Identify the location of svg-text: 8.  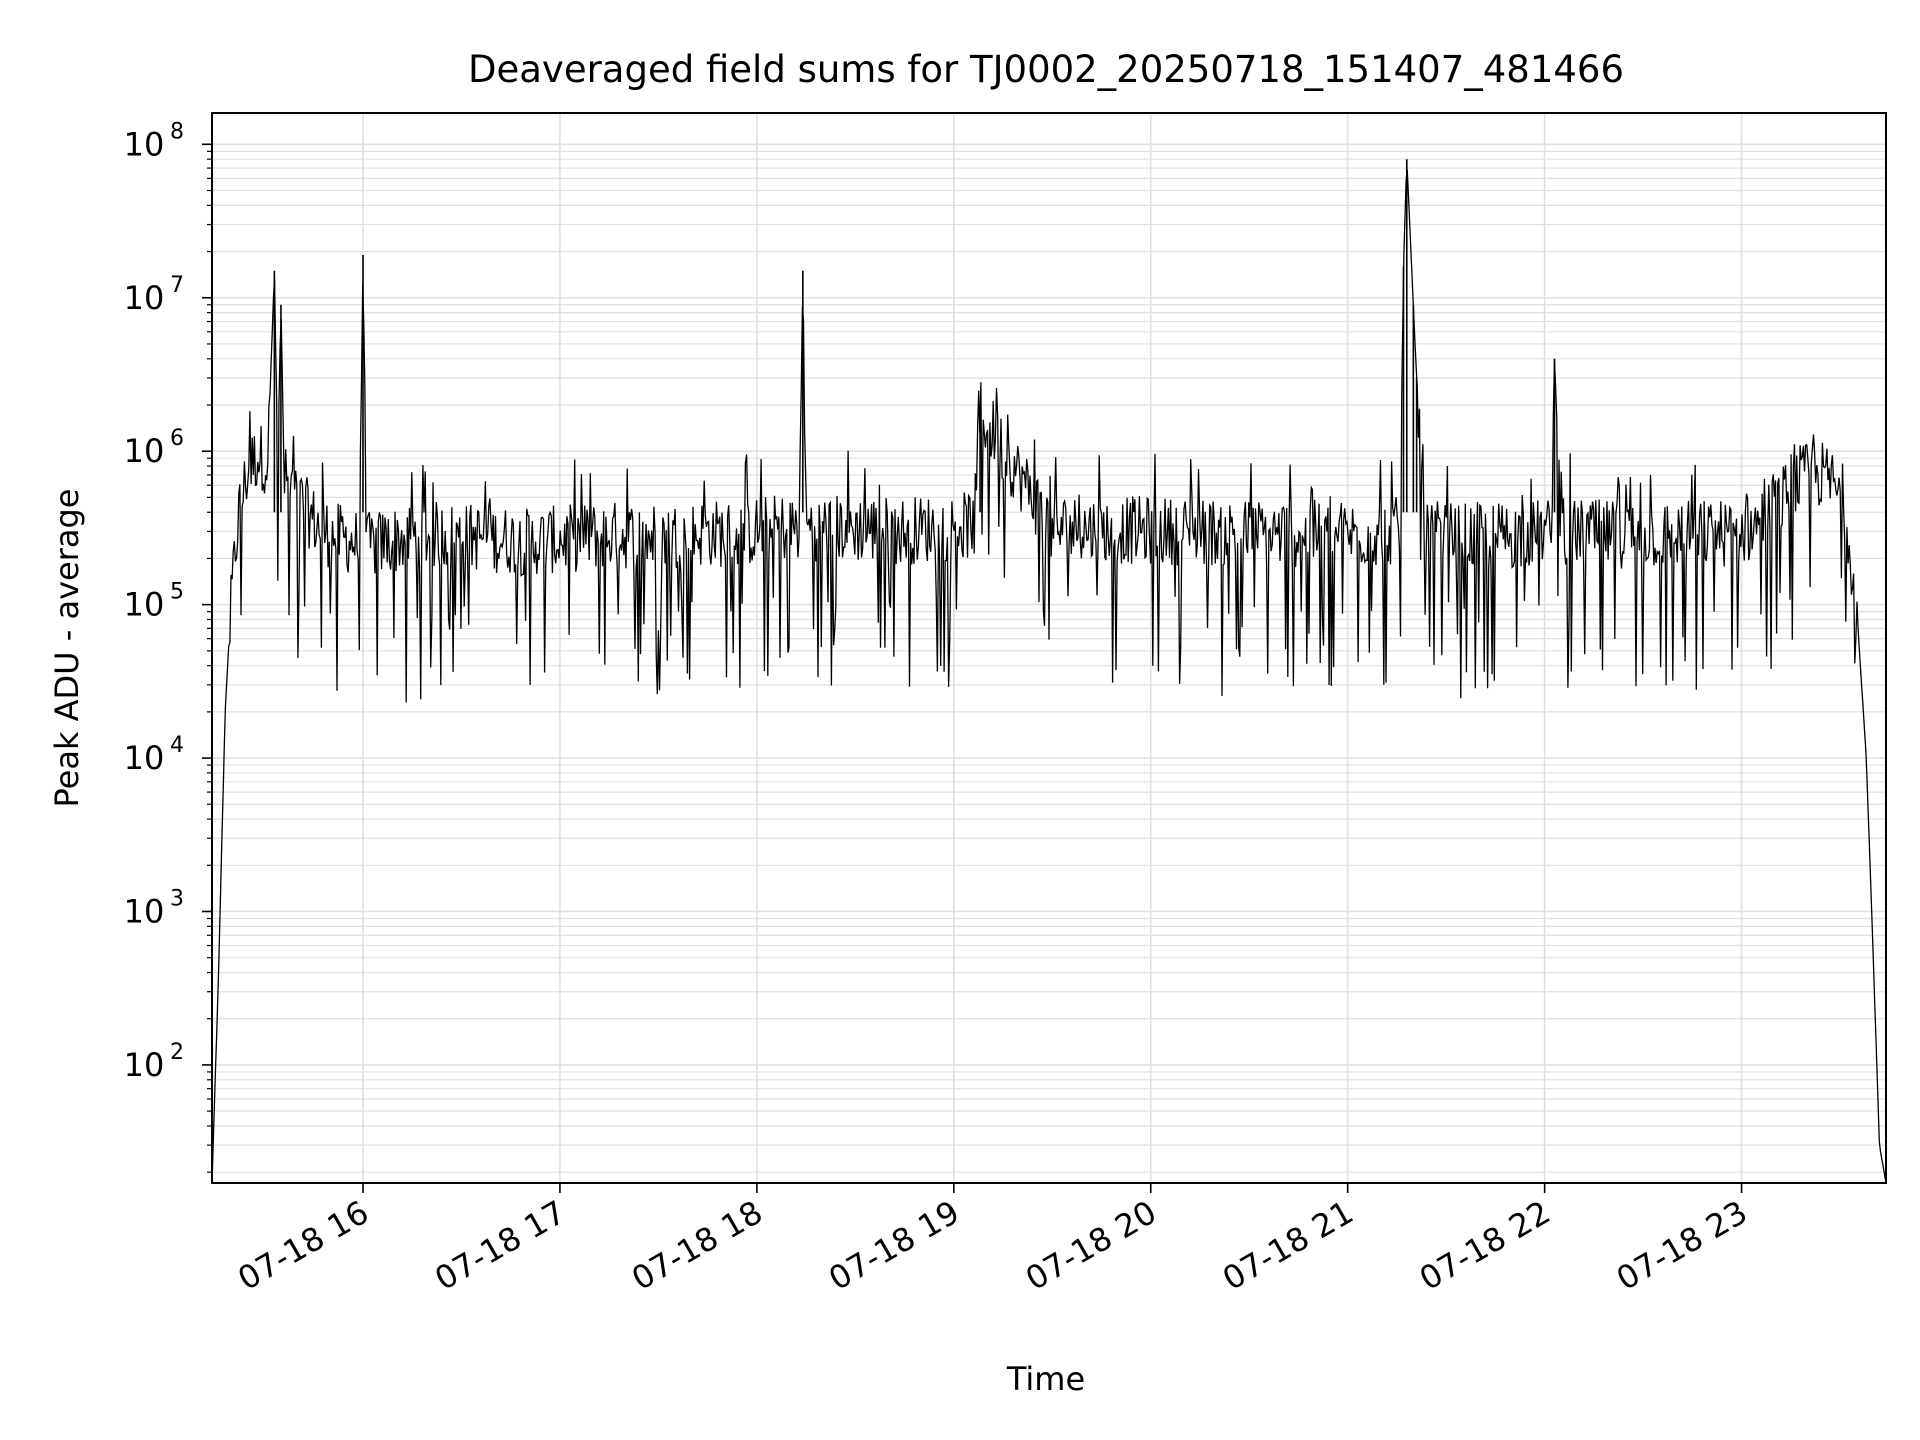
(177, 131).